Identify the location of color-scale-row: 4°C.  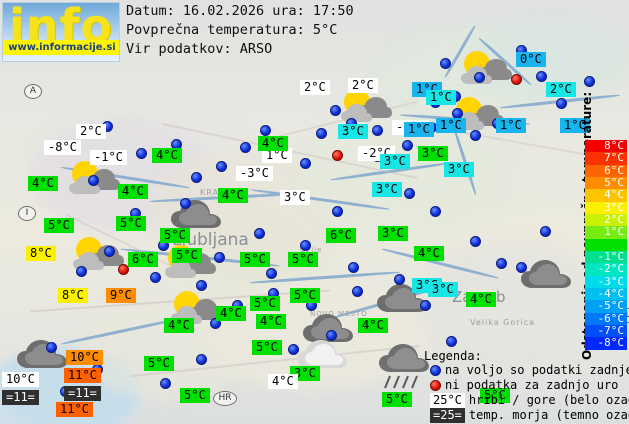
(606, 195).